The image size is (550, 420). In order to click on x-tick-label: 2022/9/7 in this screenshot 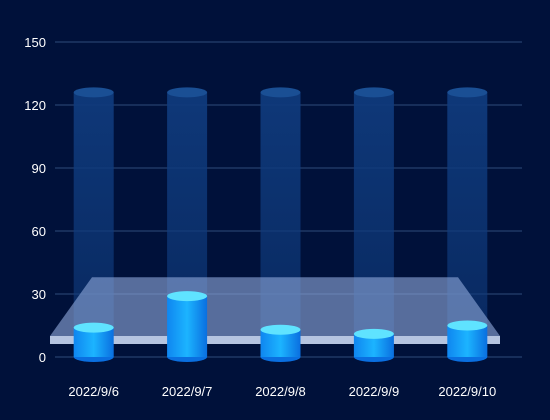, I will do `click(187, 391)`.